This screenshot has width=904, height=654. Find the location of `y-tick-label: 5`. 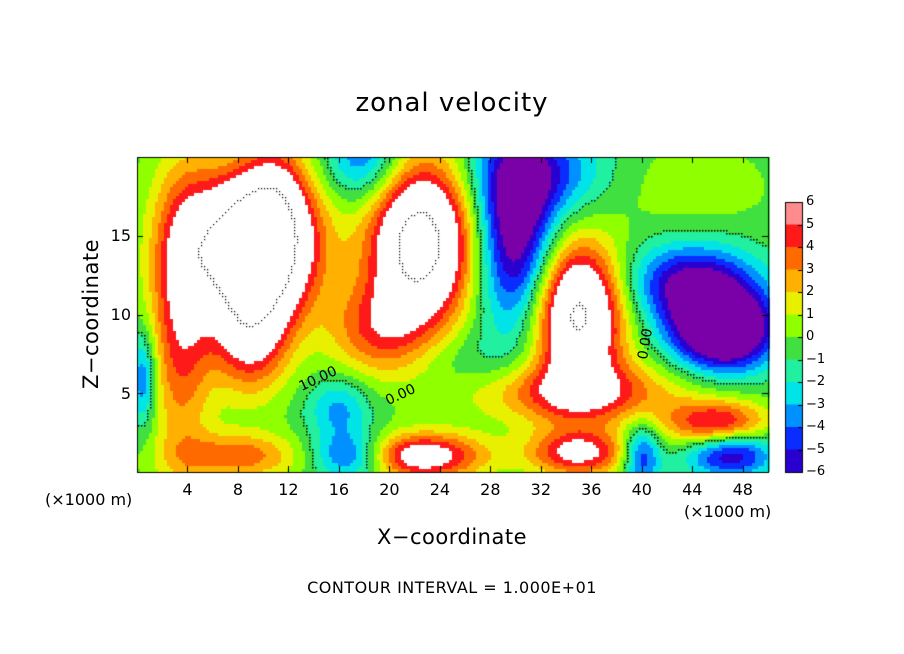

y-tick-label: 5 is located at coordinates (125, 393).